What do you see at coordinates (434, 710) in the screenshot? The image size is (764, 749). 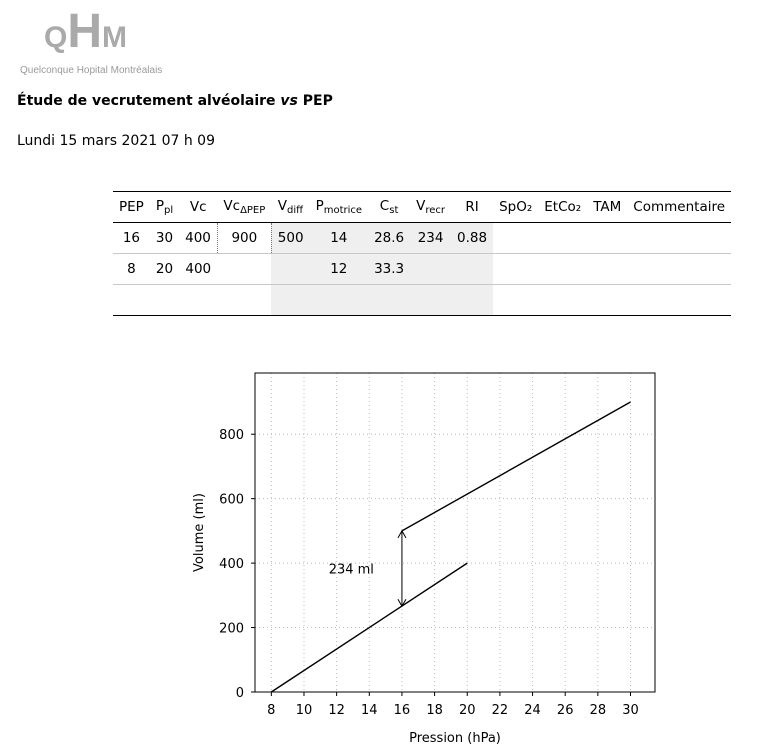 I see `x-tick-label: 18` at bounding box center [434, 710].